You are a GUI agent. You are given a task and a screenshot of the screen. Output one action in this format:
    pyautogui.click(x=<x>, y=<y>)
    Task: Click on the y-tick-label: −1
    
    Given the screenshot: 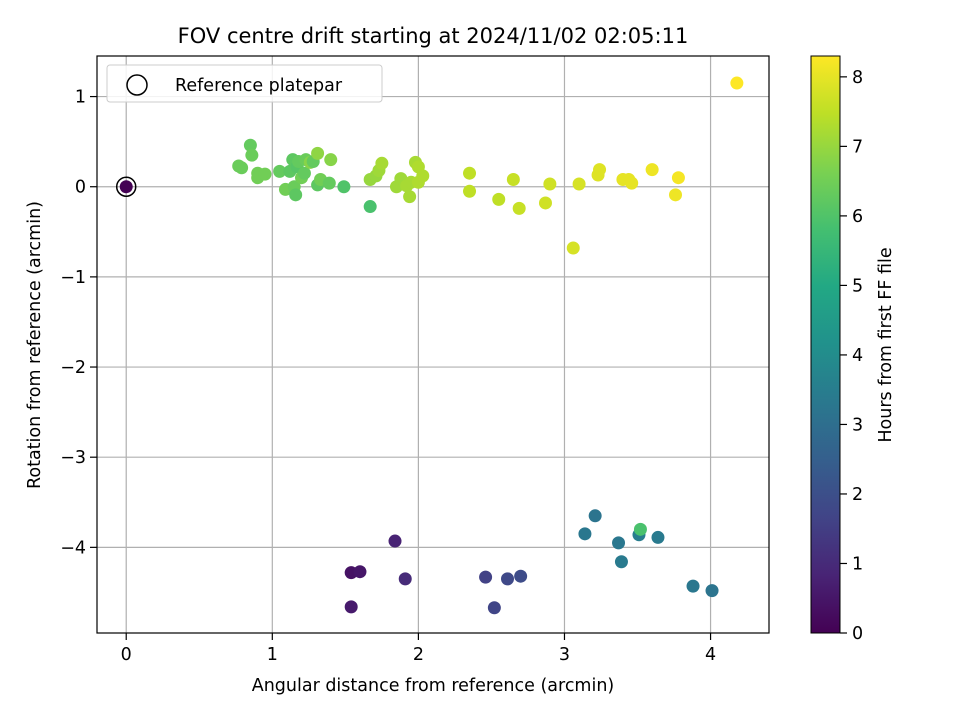 What is the action you would take?
    pyautogui.click(x=73, y=278)
    